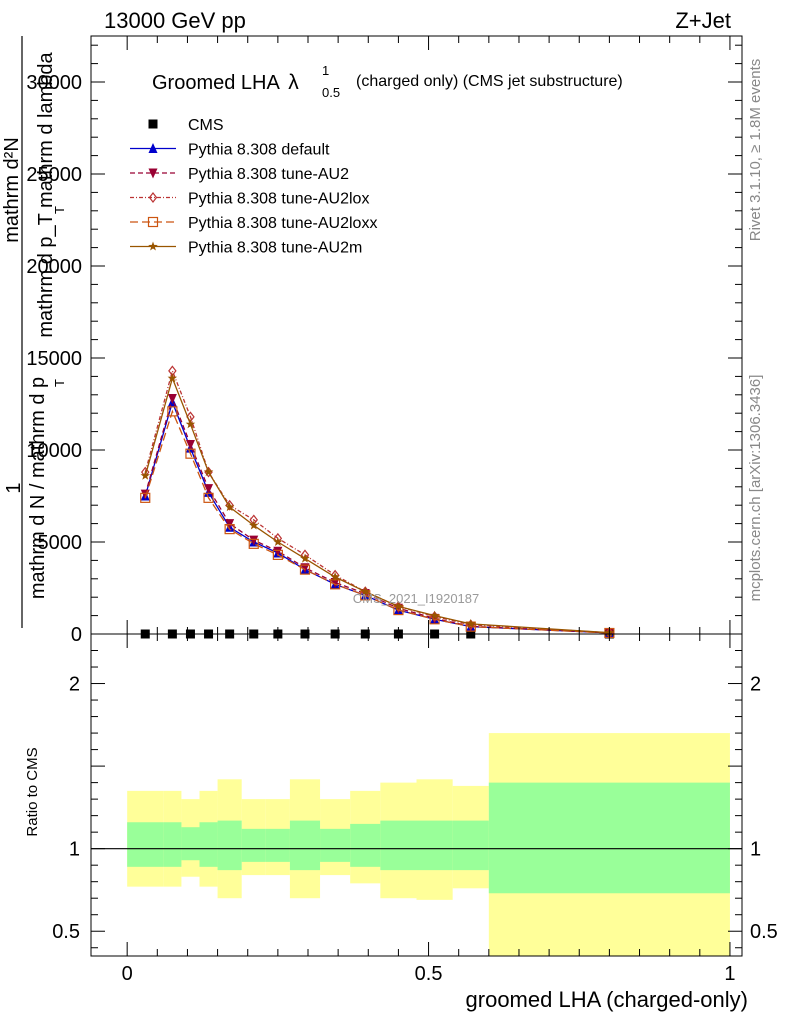  Describe the element at coordinates (703, 20) in the screenshot. I see `process-label: Z+Jet` at that location.